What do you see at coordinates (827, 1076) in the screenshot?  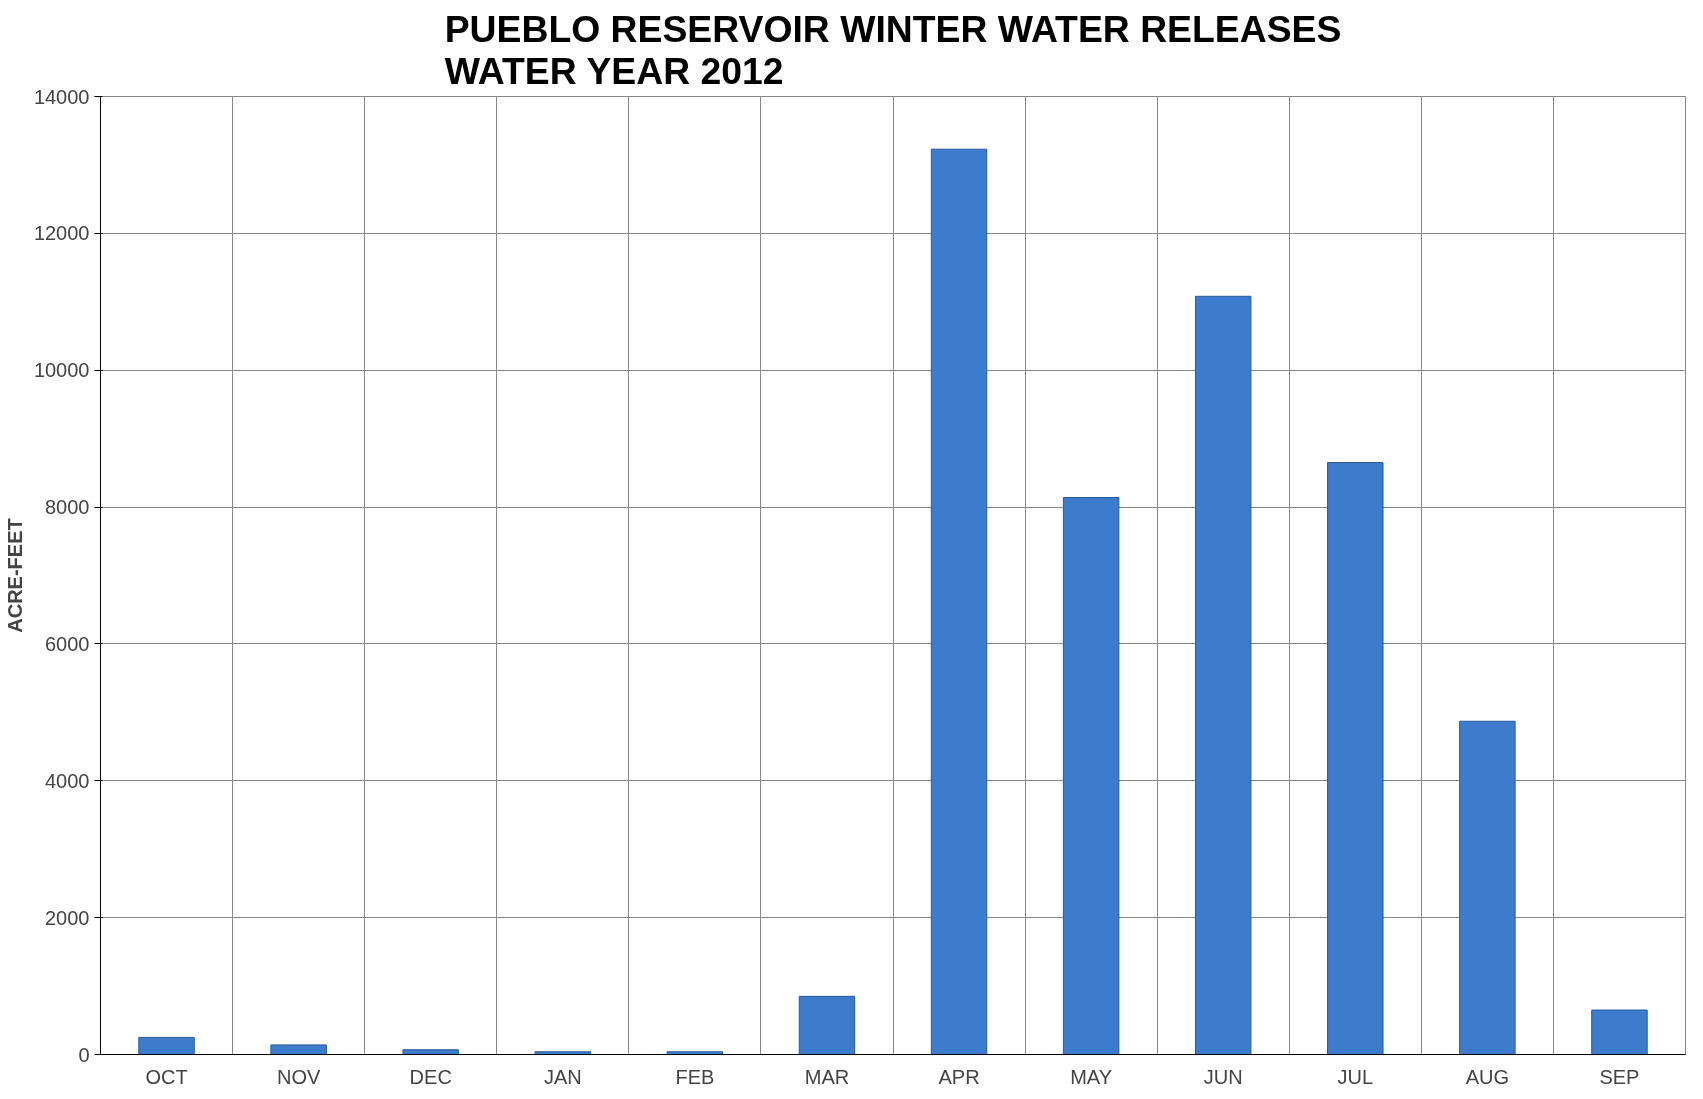 I see `x-tick-label: MAR` at bounding box center [827, 1076].